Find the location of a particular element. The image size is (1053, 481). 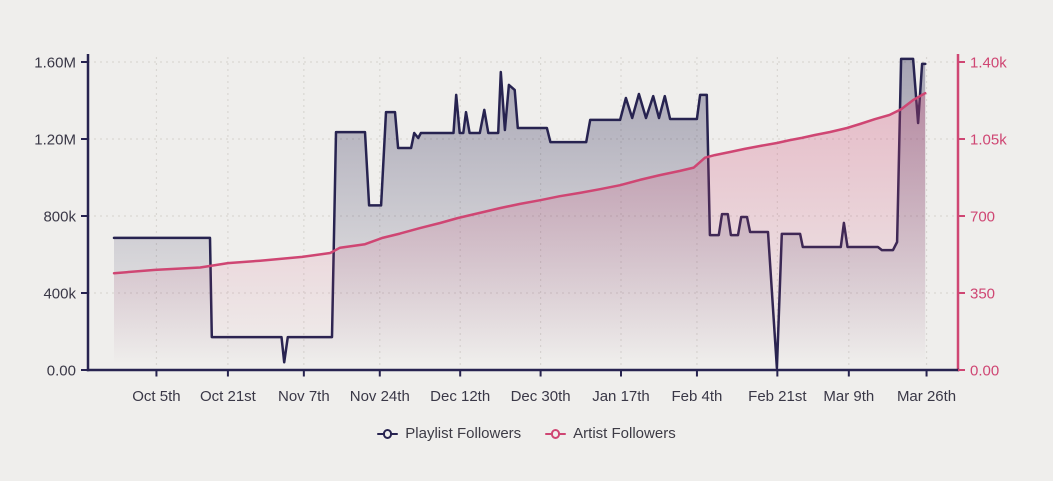

x-axis-tick-label: Jan 17th is located at coordinates (621, 396).